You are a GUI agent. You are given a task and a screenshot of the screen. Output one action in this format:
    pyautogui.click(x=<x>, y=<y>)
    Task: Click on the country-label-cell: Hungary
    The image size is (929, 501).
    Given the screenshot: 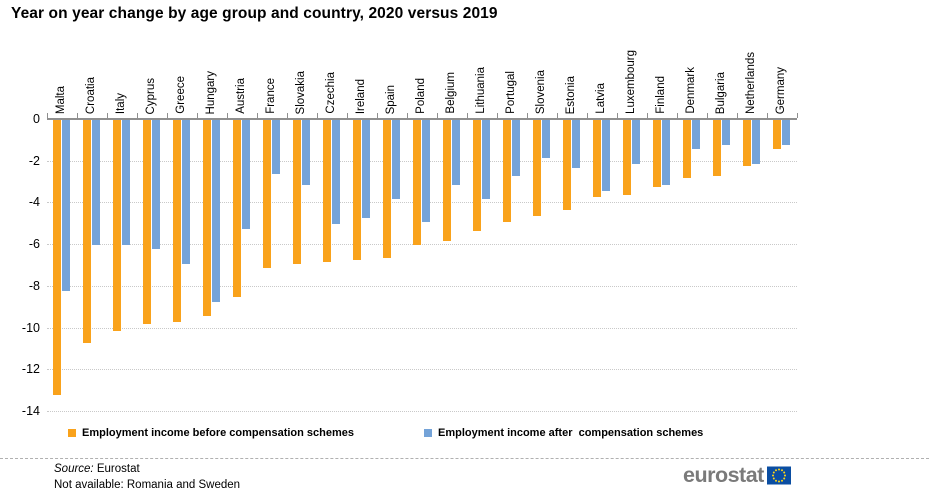 What is the action you would take?
    pyautogui.click(x=212, y=72)
    